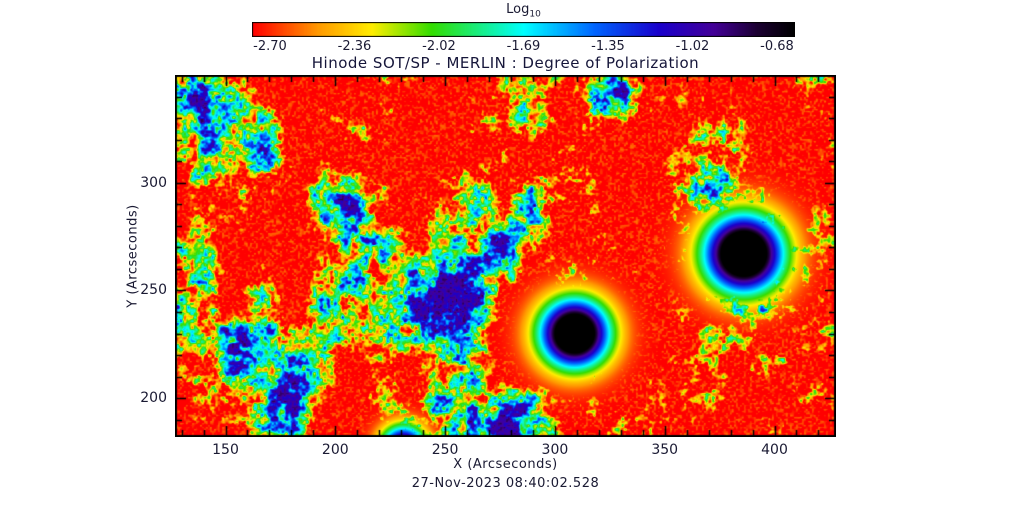 The width and height of the screenshot is (1016, 512). I want to click on colorbar-tick-label: -2.70, so click(270, 46).